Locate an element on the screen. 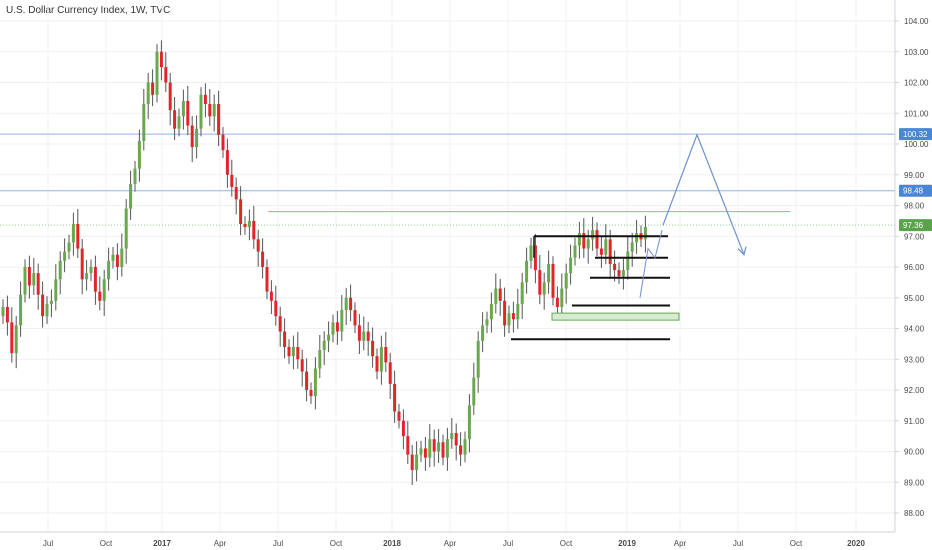 The height and width of the screenshot is (550, 932). price-tick-label: 102.00 is located at coordinates (916, 83).